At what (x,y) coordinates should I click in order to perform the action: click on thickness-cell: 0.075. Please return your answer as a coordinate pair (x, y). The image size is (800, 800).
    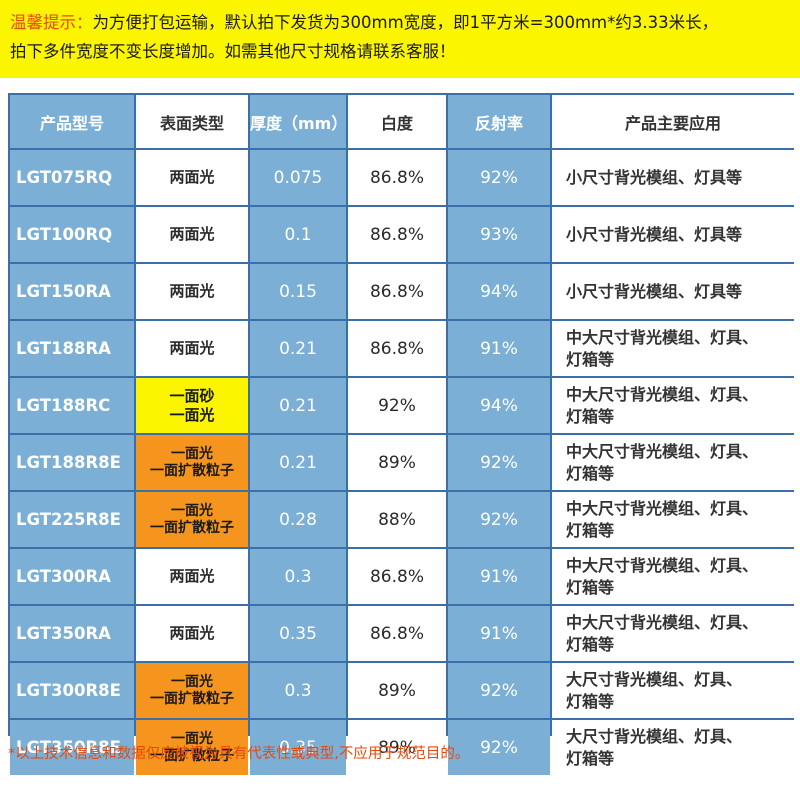
    Looking at the image, I should click on (298, 177).